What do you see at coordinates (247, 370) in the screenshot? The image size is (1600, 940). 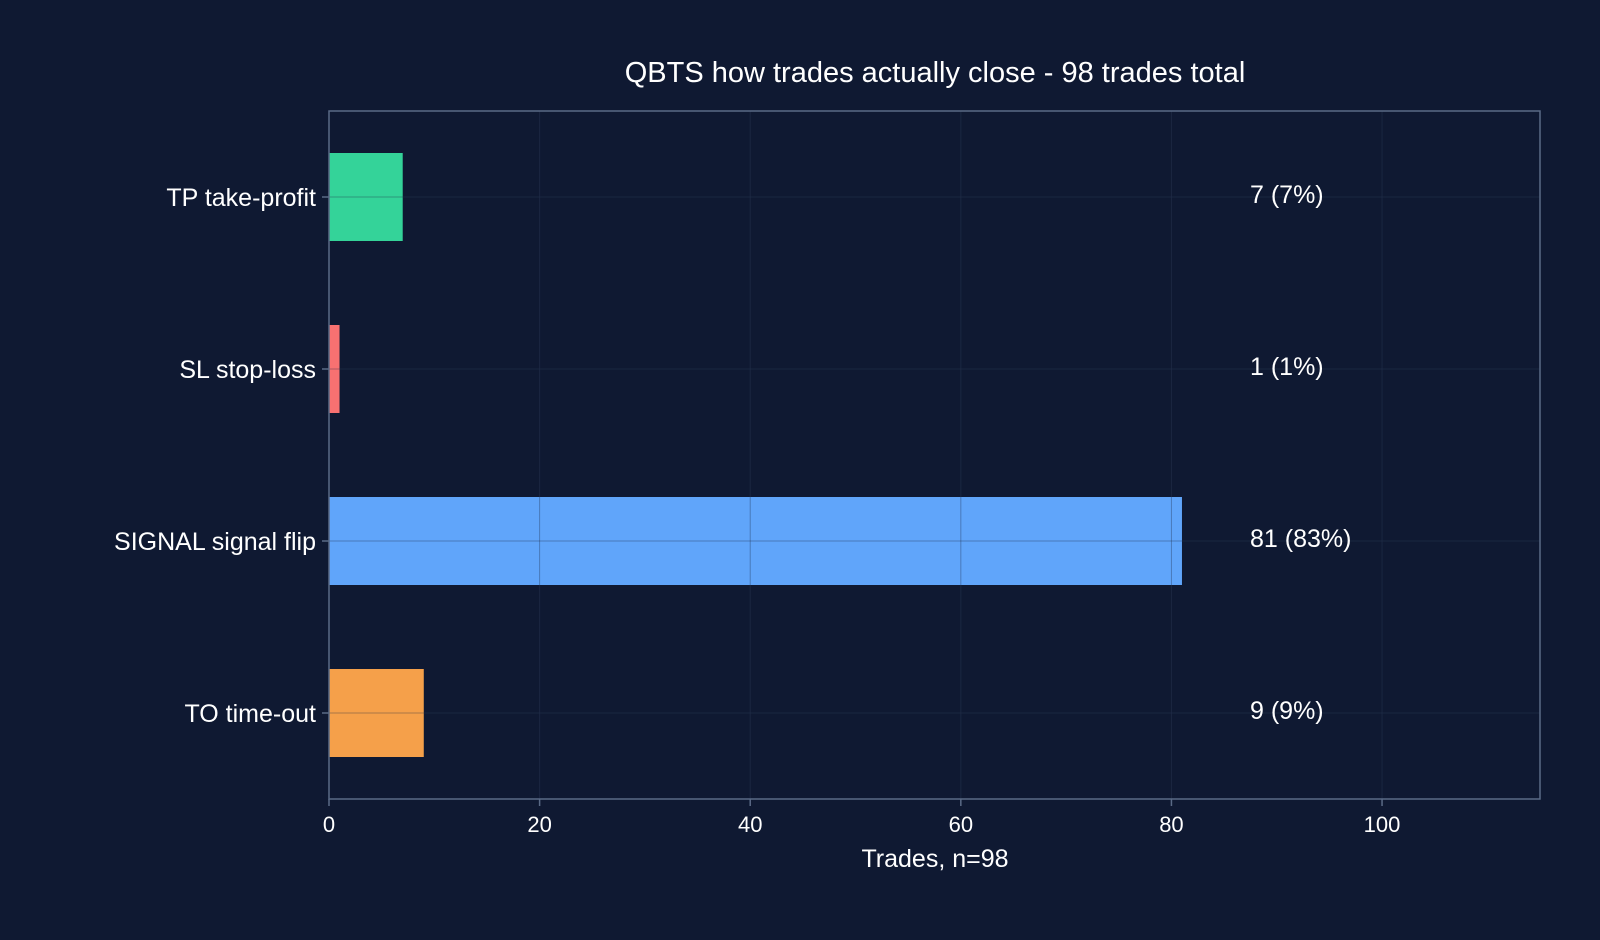 I see `y-tick-label: SL stop-loss` at bounding box center [247, 370].